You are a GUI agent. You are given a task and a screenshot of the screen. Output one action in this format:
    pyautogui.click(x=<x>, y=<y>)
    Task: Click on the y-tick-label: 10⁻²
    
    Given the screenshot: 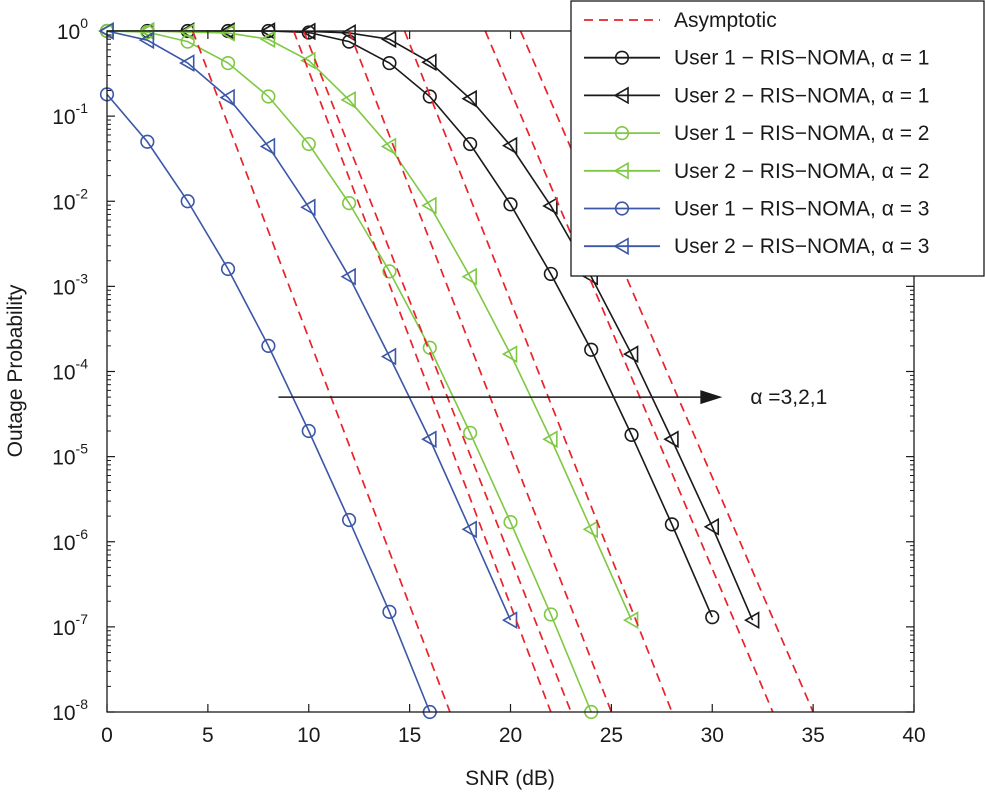 What is the action you would take?
    pyautogui.click(x=70, y=199)
    